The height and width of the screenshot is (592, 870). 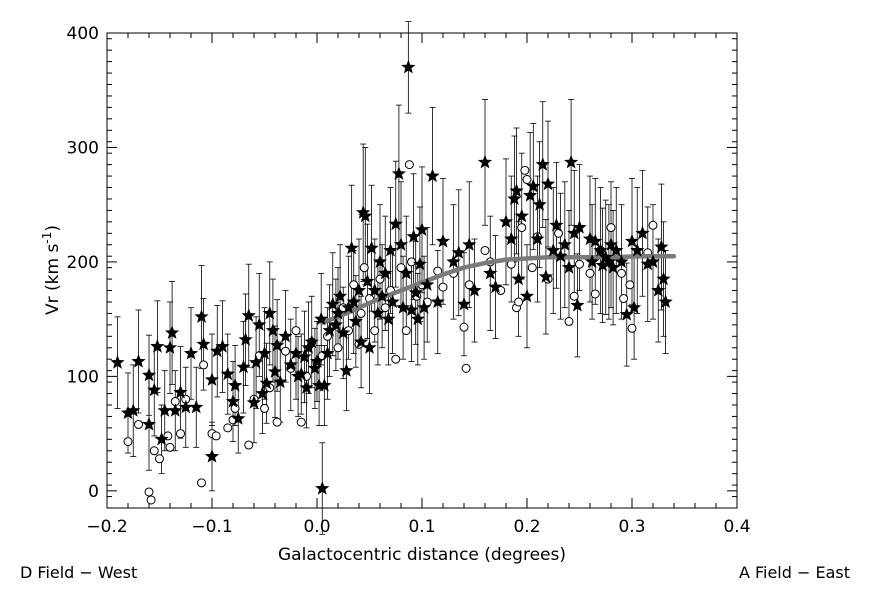 I want to click on y-tick-label: 300, so click(x=83, y=148).